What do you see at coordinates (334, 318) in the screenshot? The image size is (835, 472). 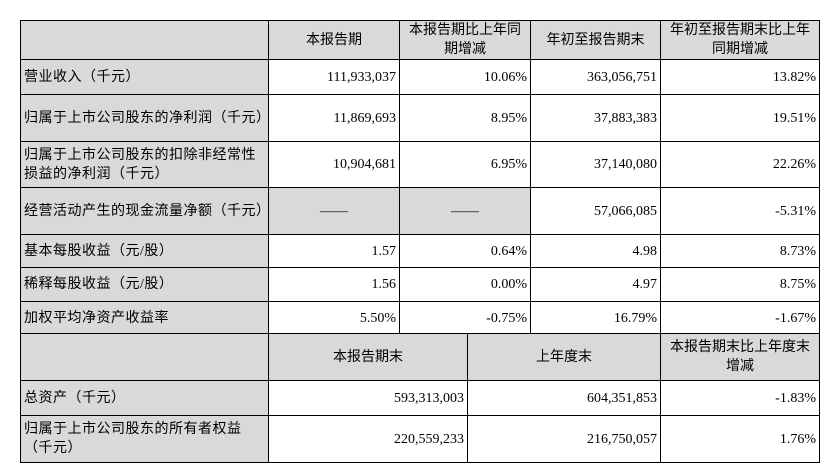 I see `cell: 5.50%` at bounding box center [334, 318].